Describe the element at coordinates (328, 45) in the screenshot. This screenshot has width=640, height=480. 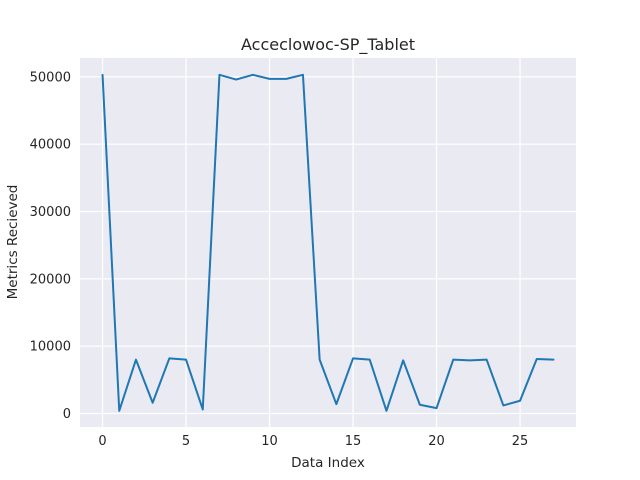
I see `chart-title: Acceclowoc-SP_Tablet` at that location.